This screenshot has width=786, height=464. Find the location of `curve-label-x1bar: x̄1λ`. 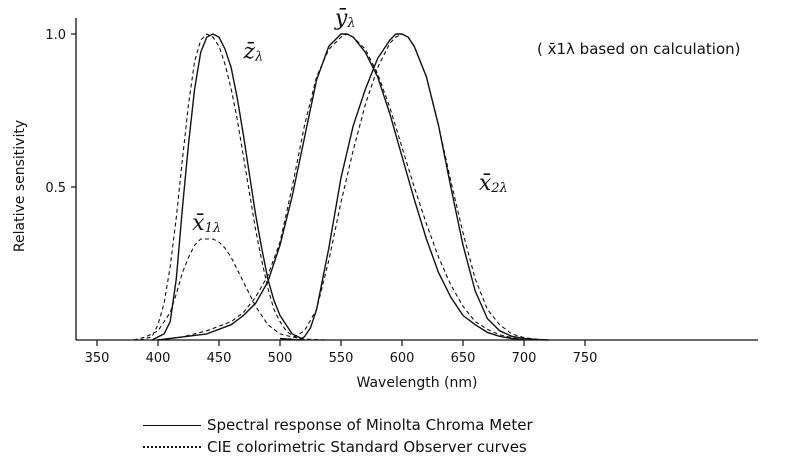

curve-label-x1bar: x̄1λ is located at coordinates (206, 223).